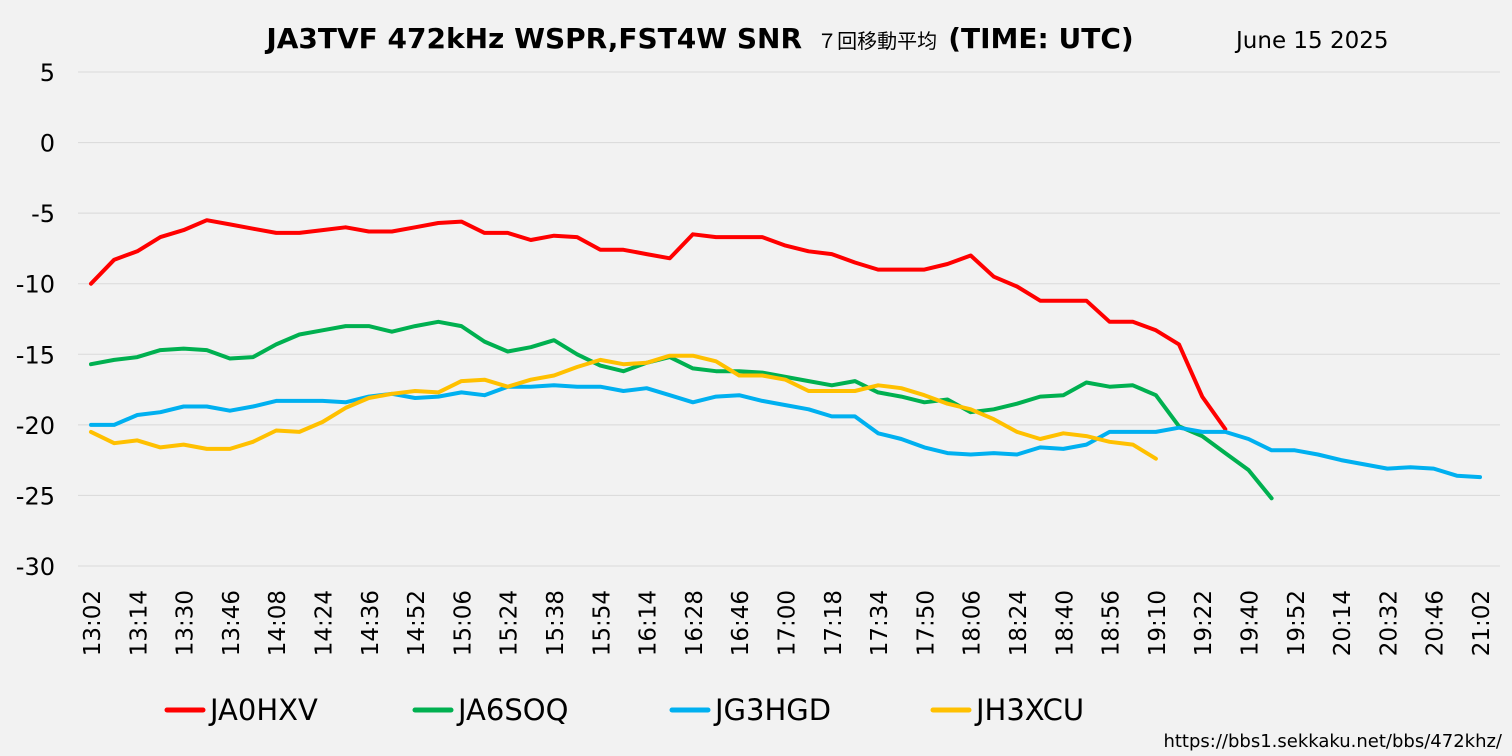  I want to click on x-tick-label: 17:00, so click(788, 623).